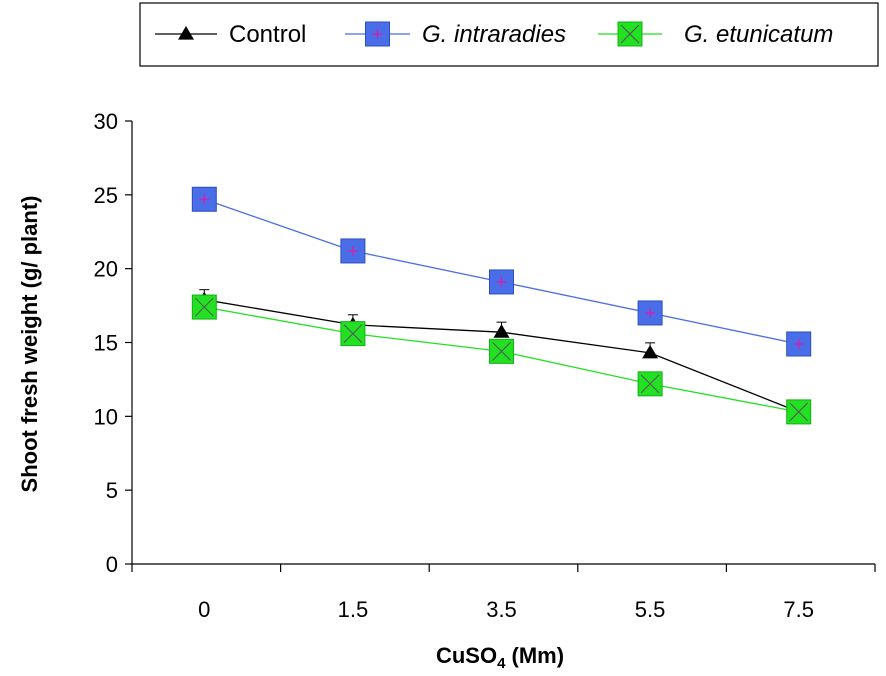  Describe the element at coordinates (267, 34) in the screenshot. I see `legend-label: Control` at that location.